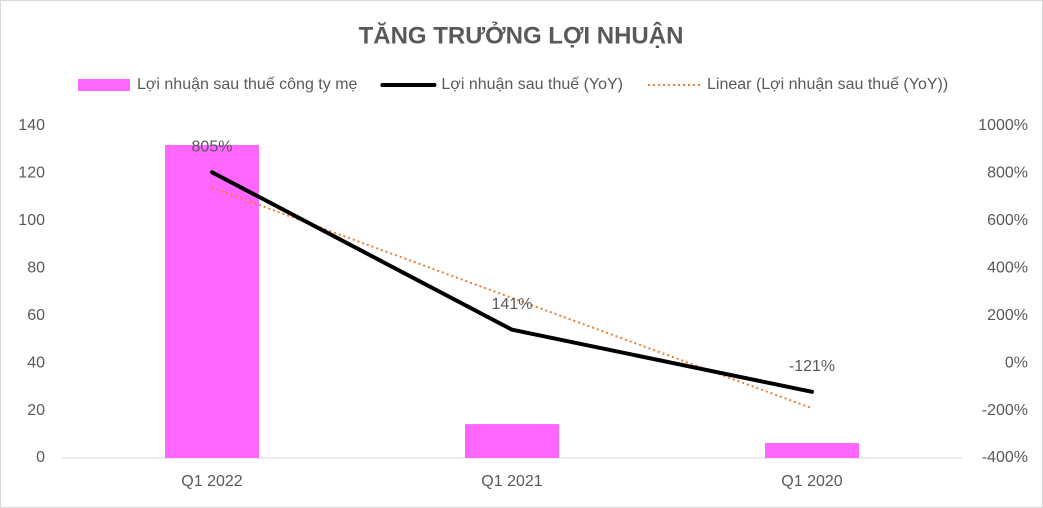  What do you see at coordinates (1007, 173) in the screenshot?
I see `y2-tick-label: 800%` at bounding box center [1007, 173].